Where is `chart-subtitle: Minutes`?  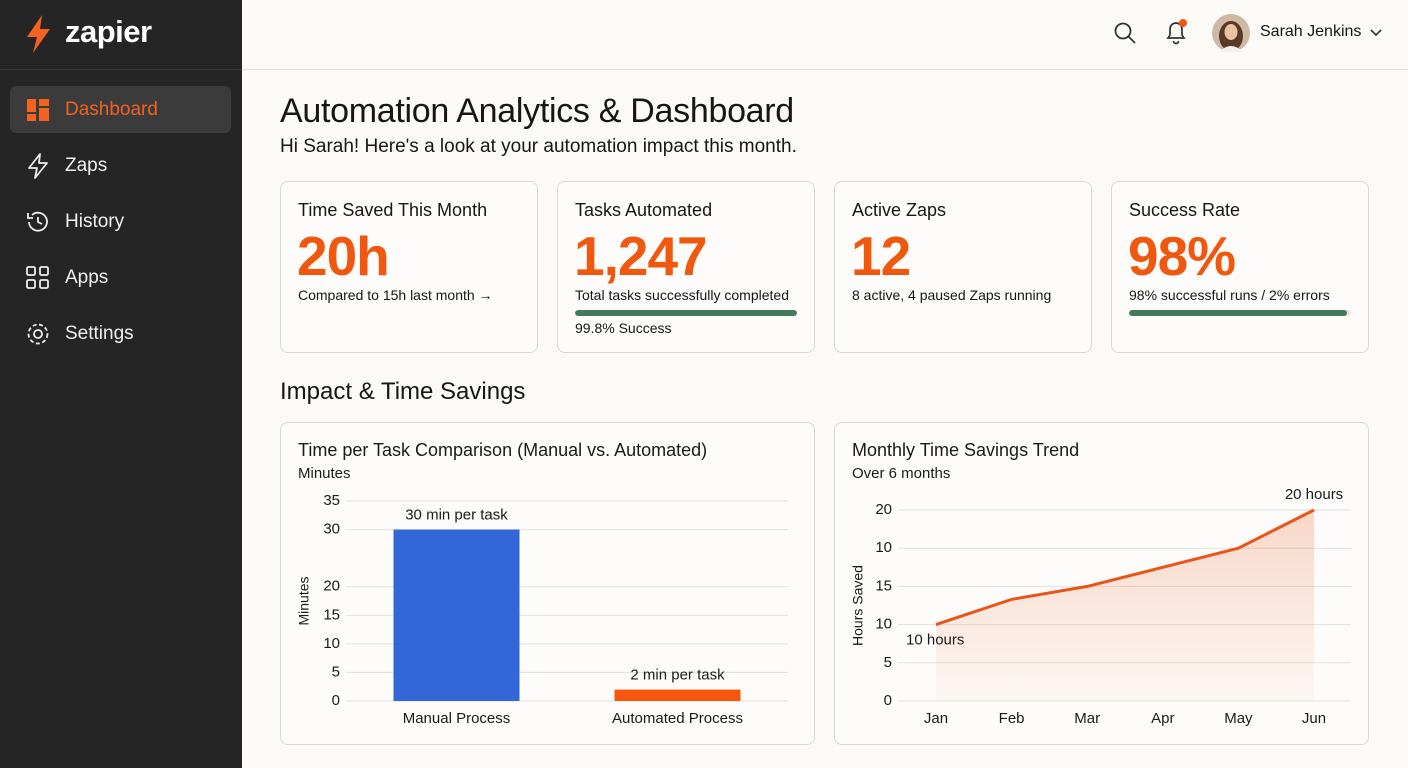 chart-subtitle: Minutes is located at coordinates (324, 473).